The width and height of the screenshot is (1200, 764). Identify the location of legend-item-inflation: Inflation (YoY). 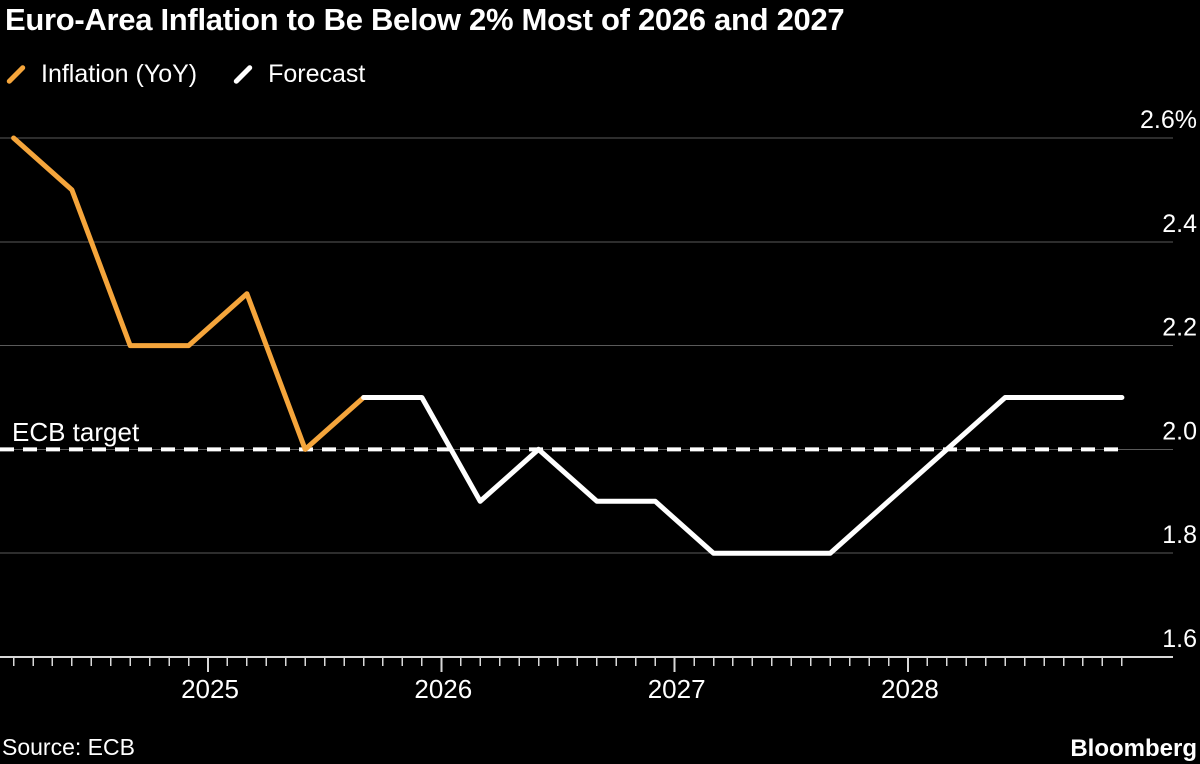
(100, 74).